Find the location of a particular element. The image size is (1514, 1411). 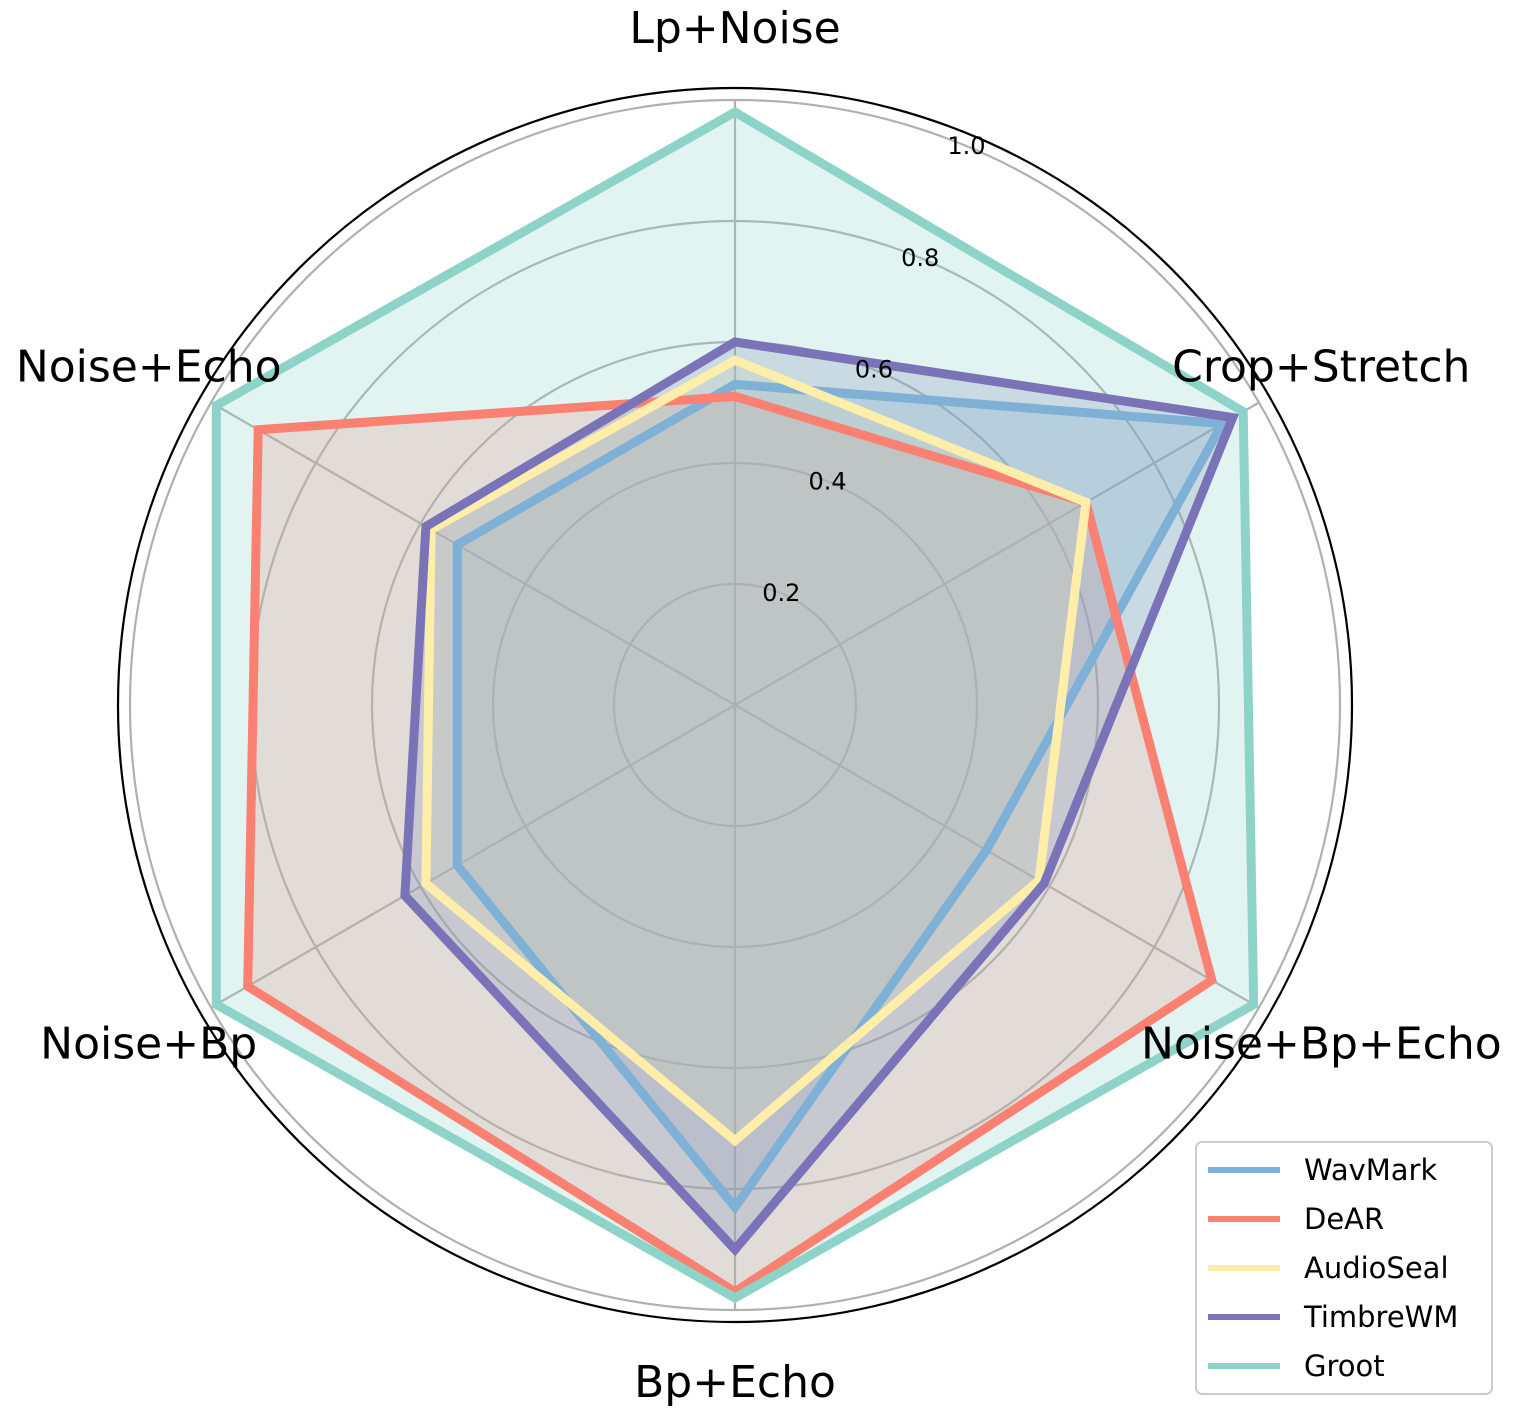

legend-label-audioseal: AudioSeal is located at coordinates (1376, 1268).